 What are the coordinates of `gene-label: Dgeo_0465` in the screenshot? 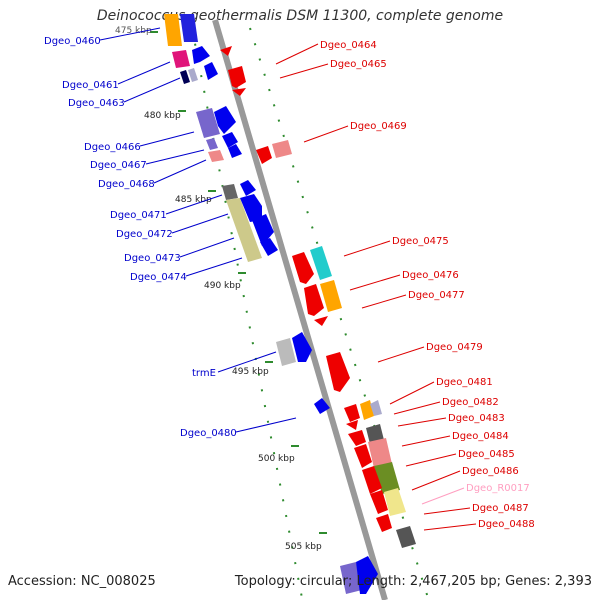 It's located at (358, 64).